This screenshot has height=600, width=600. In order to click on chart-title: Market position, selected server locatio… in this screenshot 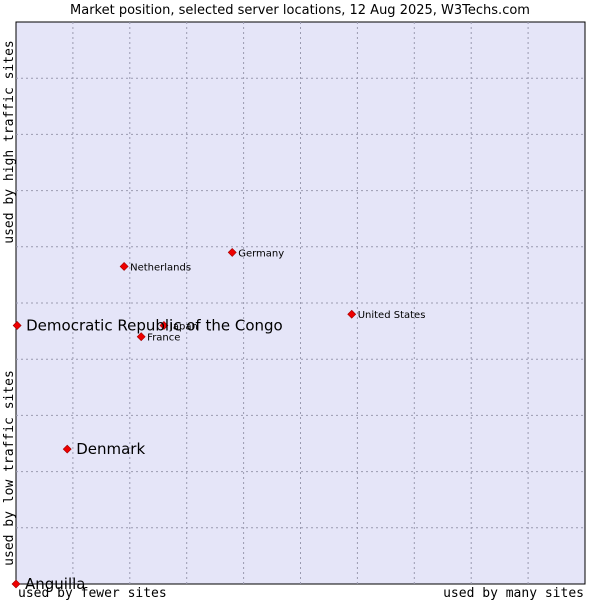, I will do `click(300, 10)`.